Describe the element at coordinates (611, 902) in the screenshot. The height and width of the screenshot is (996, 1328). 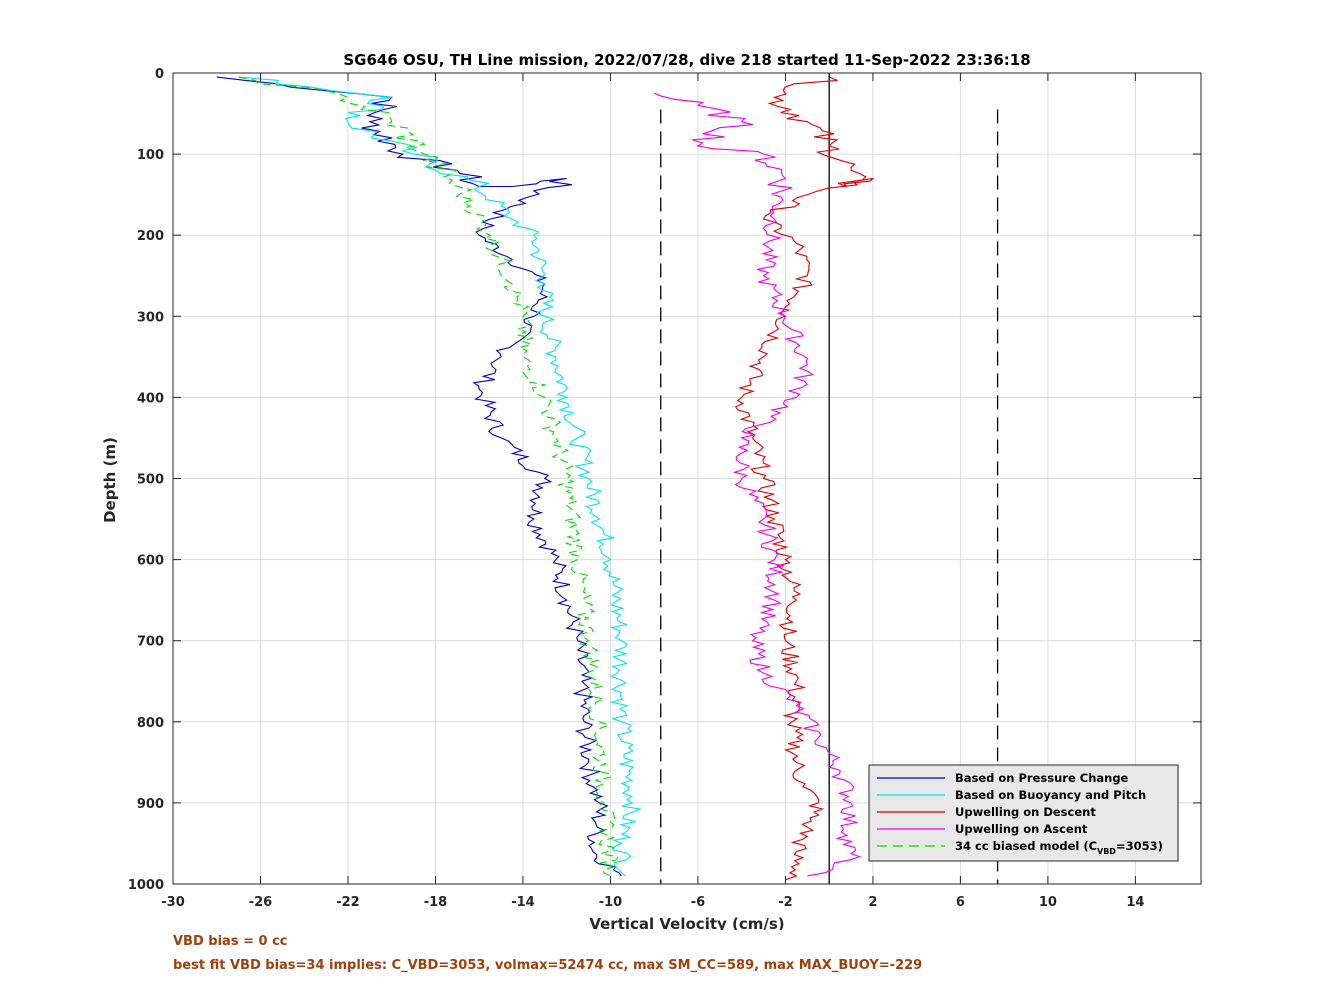
I see `x-tick-label: -10` at that location.